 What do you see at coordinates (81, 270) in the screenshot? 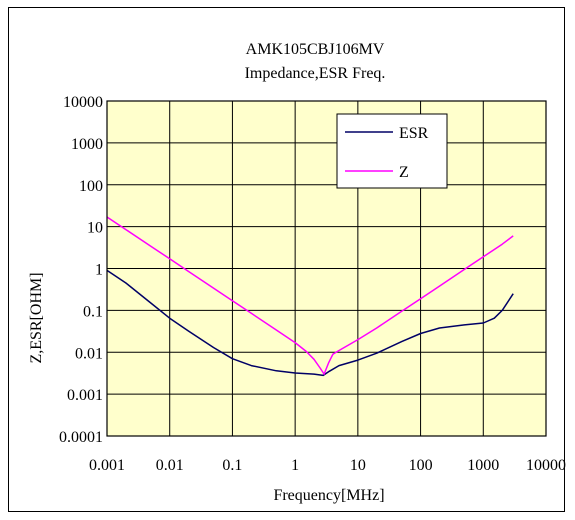
I see `y-tick-labels: 10000 1000 100 10 1 0.1 0.01 0.001 0.0001` at bounding box center [81, 270].